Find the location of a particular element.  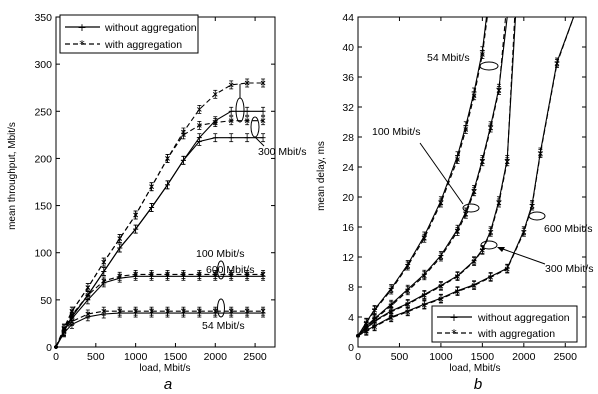

panel-b-y-tick-label-9: 36 is located at coordinates (348, 78).